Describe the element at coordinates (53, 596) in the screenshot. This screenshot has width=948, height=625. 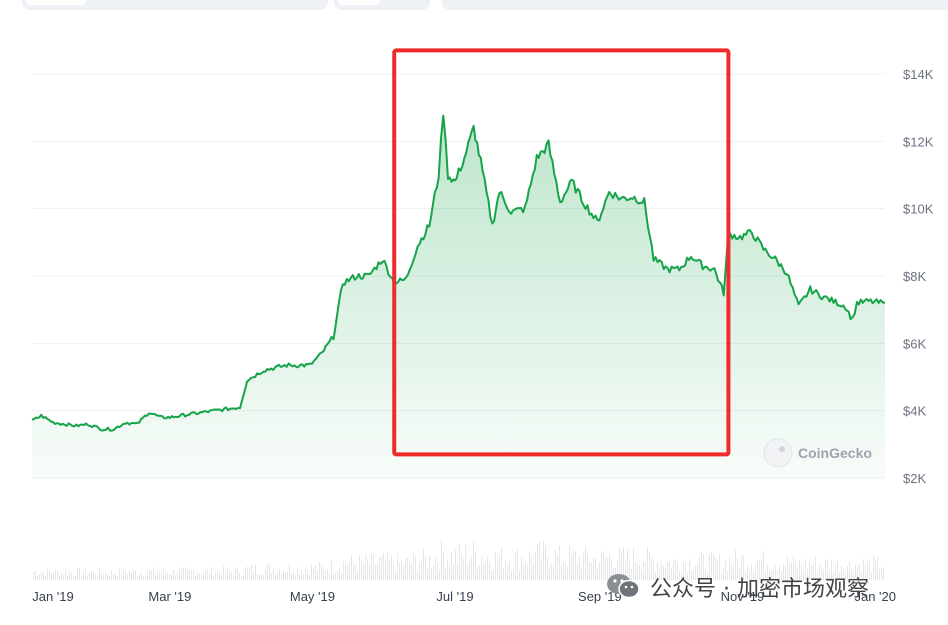
I see `x-tick-label: Jan '19` at that location.